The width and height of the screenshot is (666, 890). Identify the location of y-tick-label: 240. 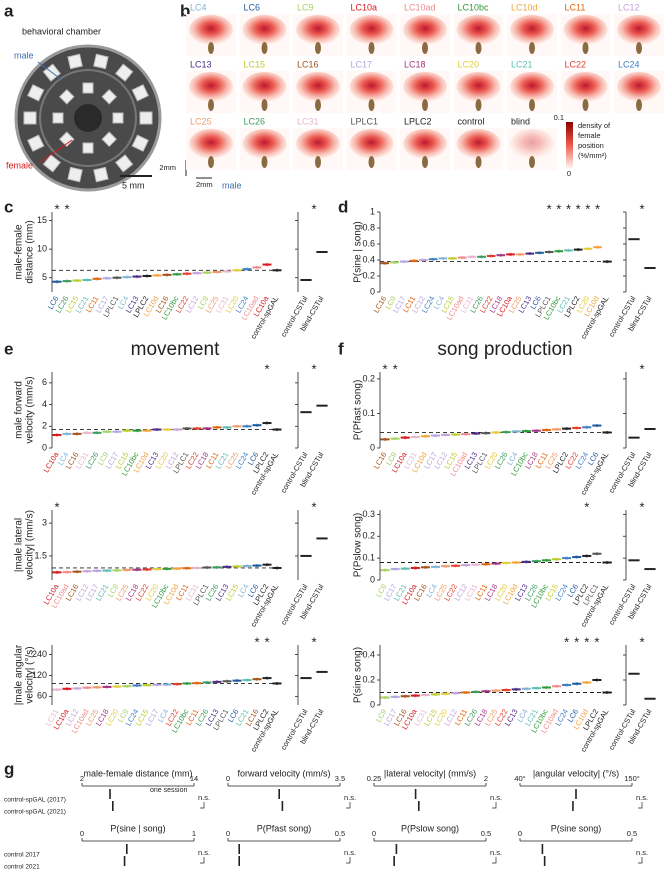
(39, 654).